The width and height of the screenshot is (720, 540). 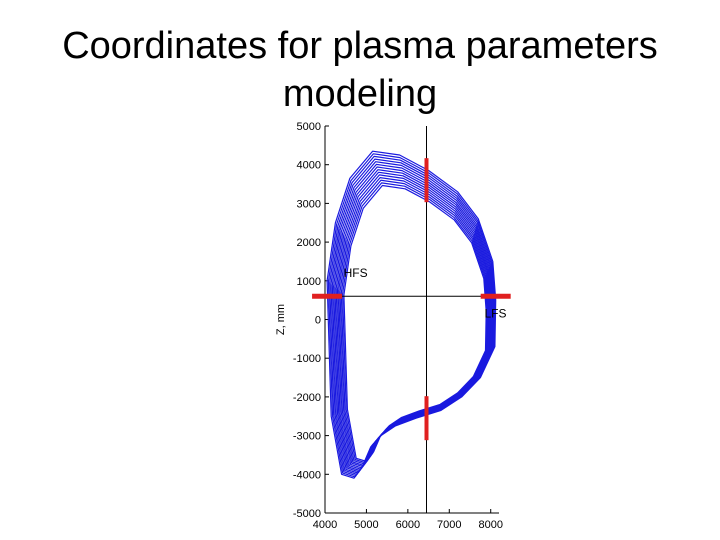 What do you see at coordinates (307, 514) in the screenshot?
I see `y-tick-label: -5000` at bounding box center [307, 514].